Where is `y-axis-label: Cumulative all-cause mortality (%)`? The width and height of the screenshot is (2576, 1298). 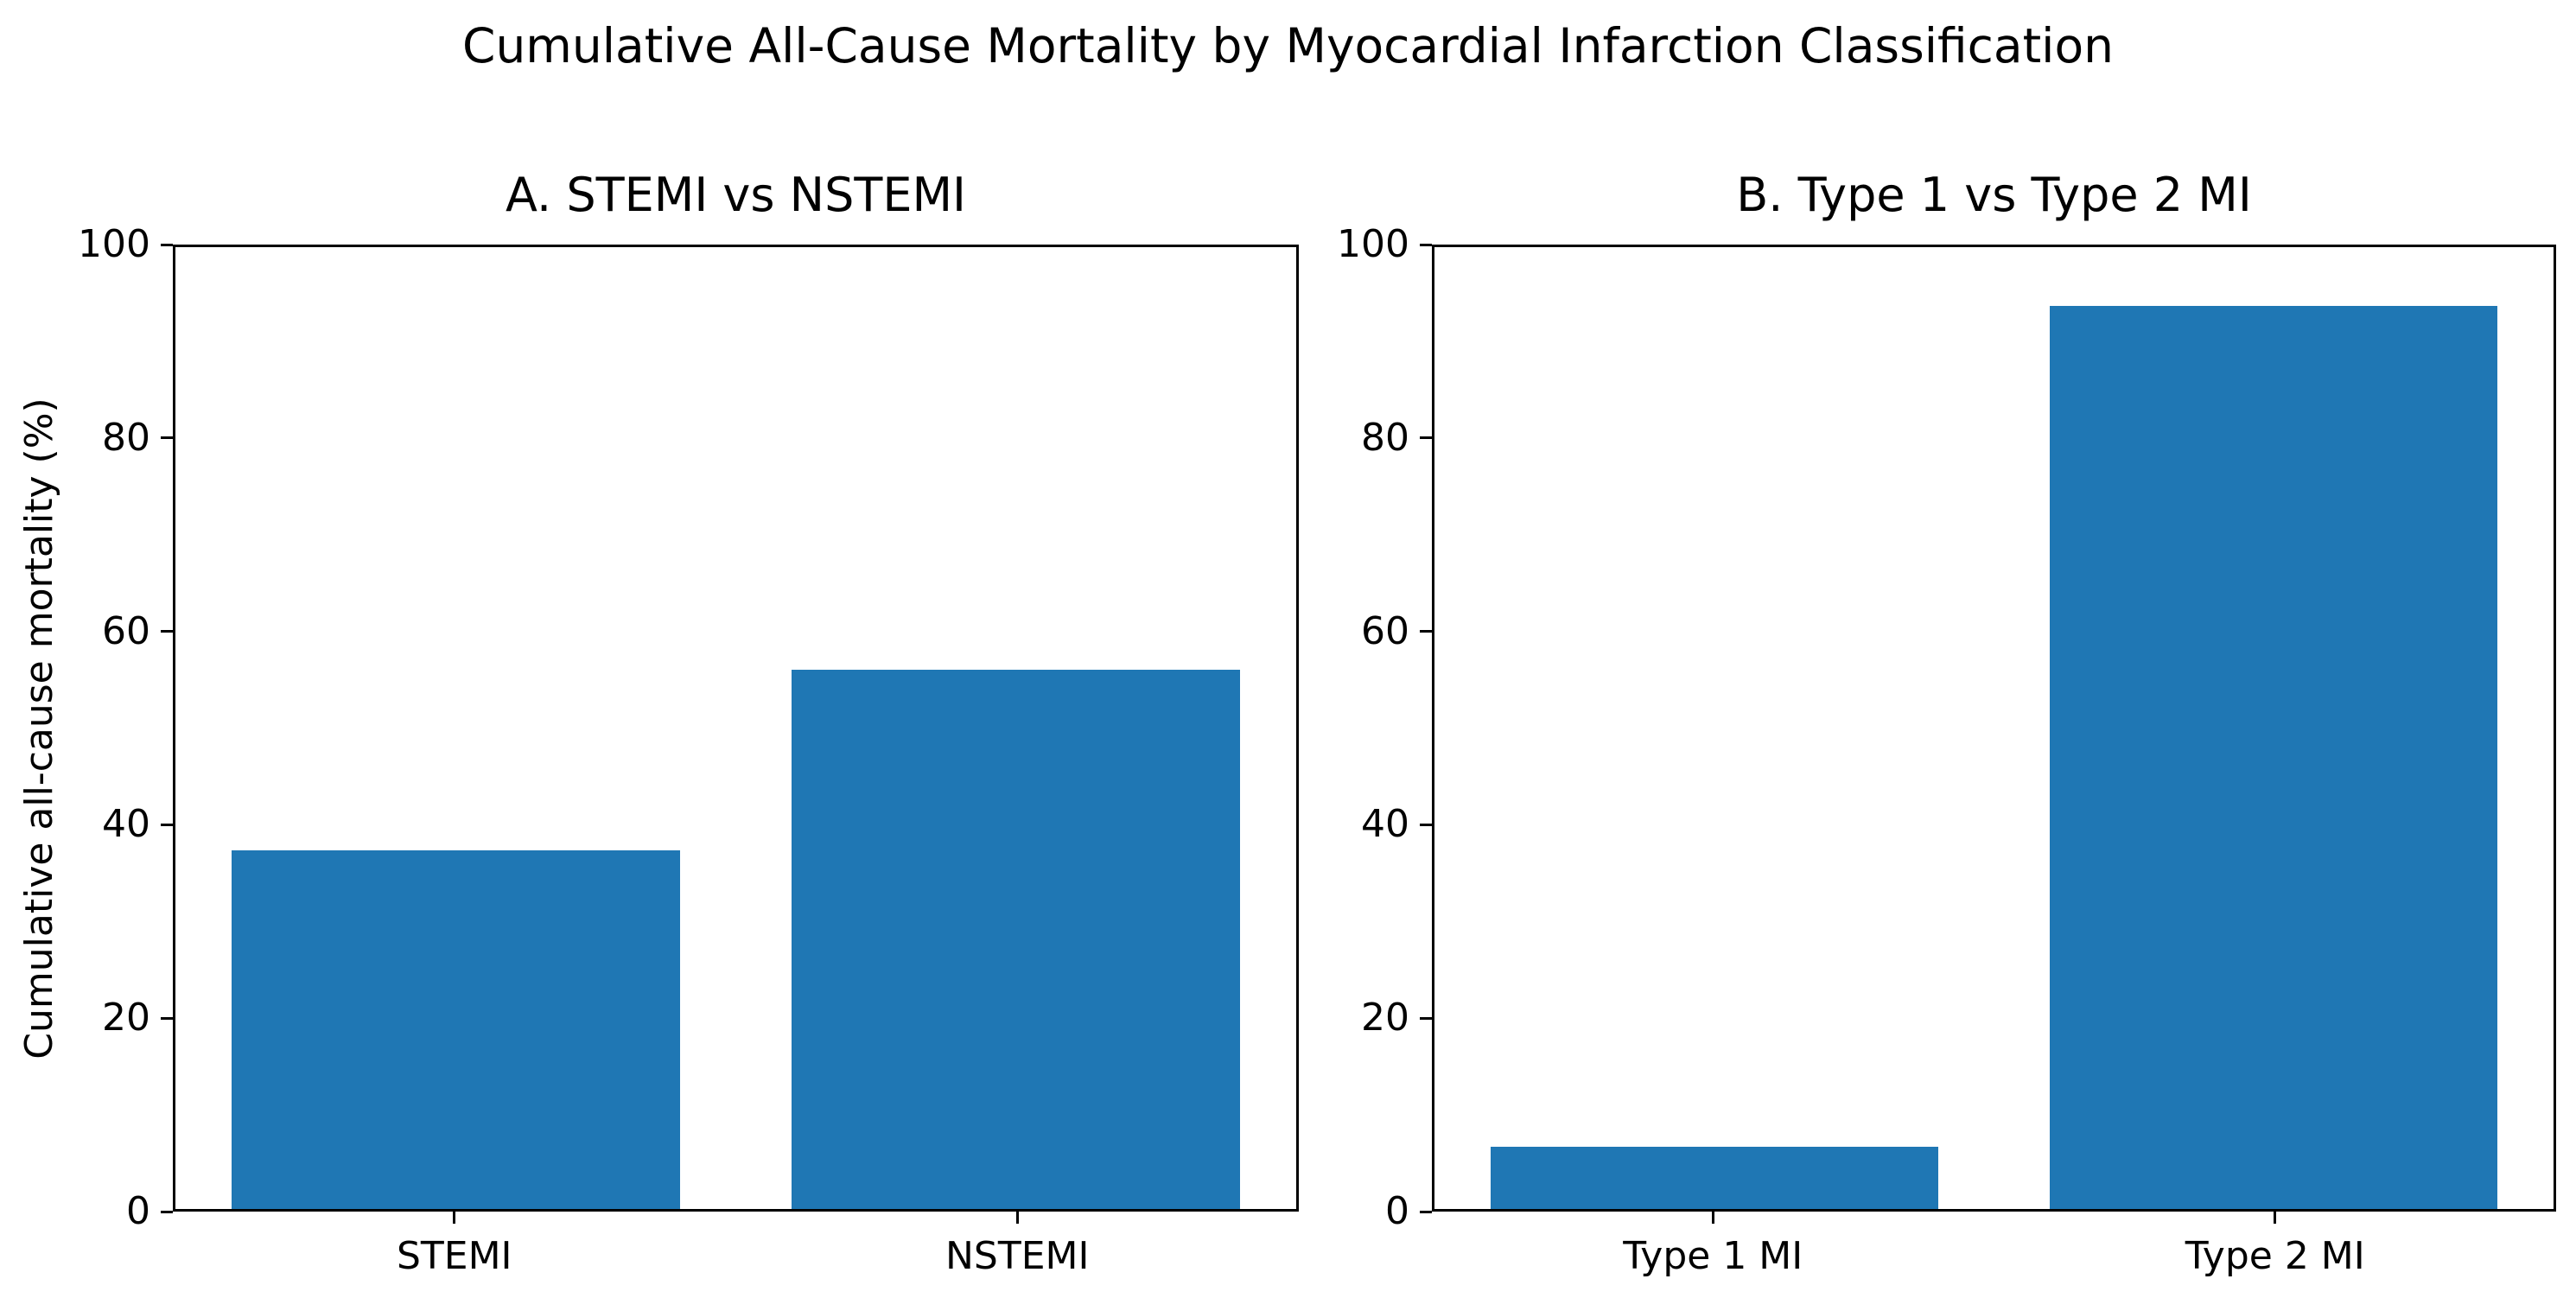
y-axis-label: Cumulative all-cause mortality (%) is located at coordinates (39, 728).